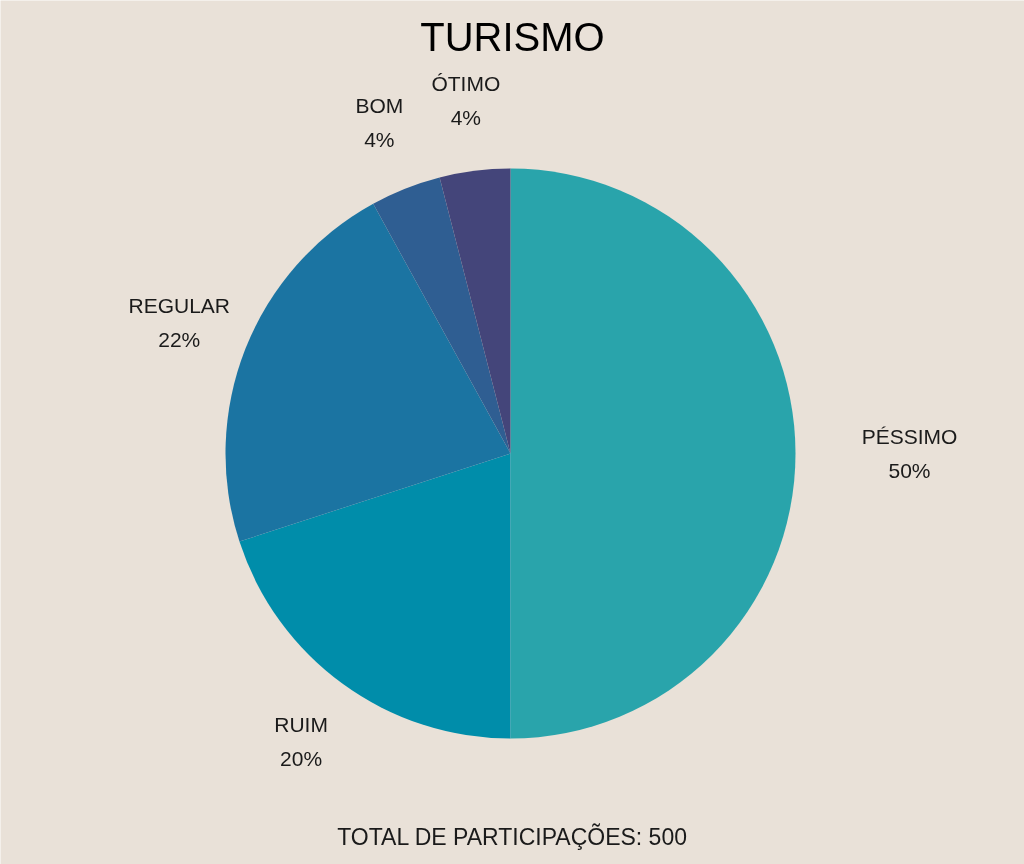 The image size is (1024, 864). What do you see at coordinates (301, 759) in the screenshot?
I see `data-label: 20%` at bounding box center [301, 759].